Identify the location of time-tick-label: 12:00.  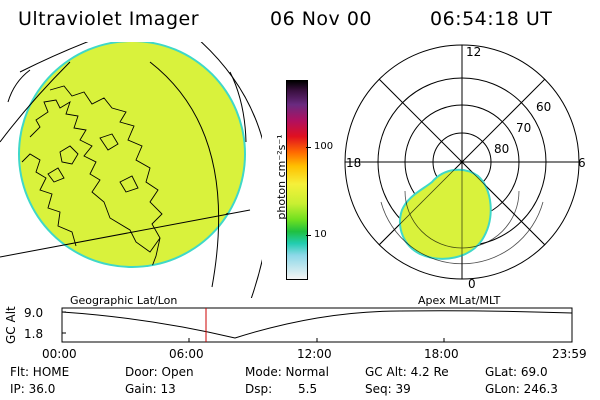
(314, 354).